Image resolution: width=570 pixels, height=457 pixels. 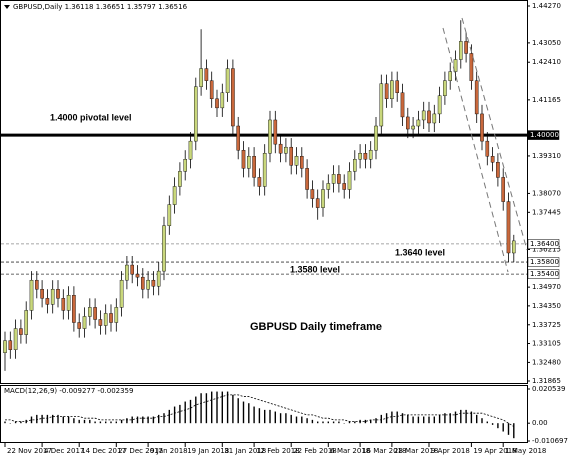 I want to click on y-tick-label: 1.33725, so click(x=546, y=325).